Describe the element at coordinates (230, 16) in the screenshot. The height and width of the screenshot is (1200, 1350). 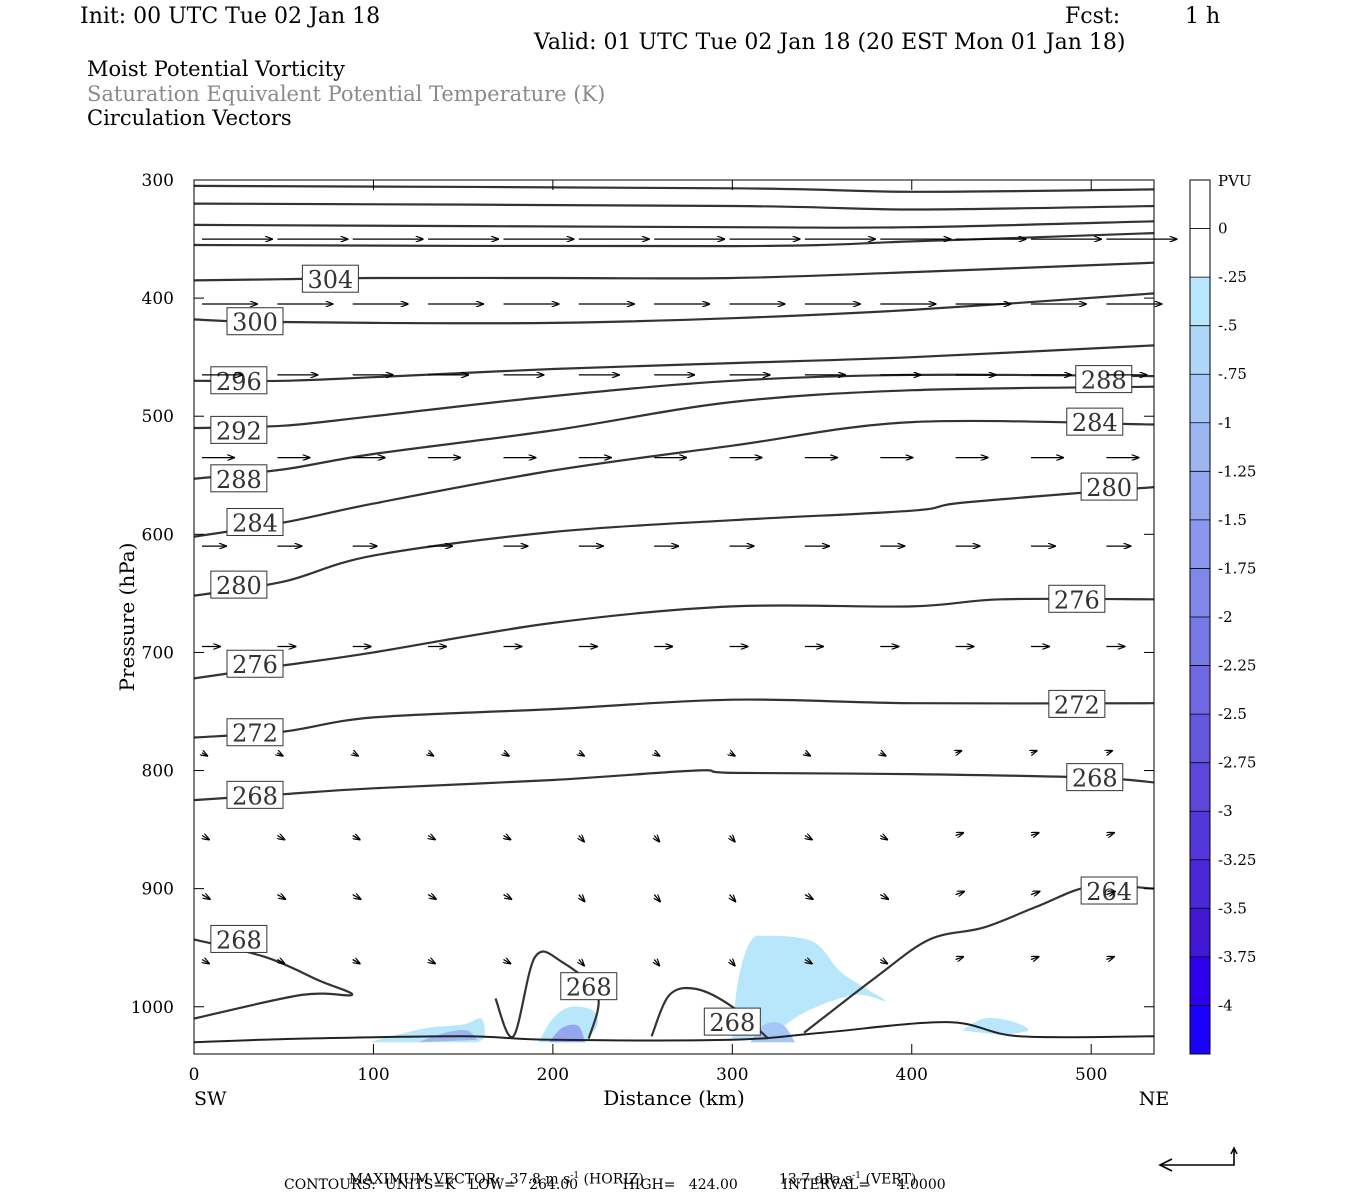
I see `init-time: Init: 00 UTC Tue 02 Jan 18` at that location.